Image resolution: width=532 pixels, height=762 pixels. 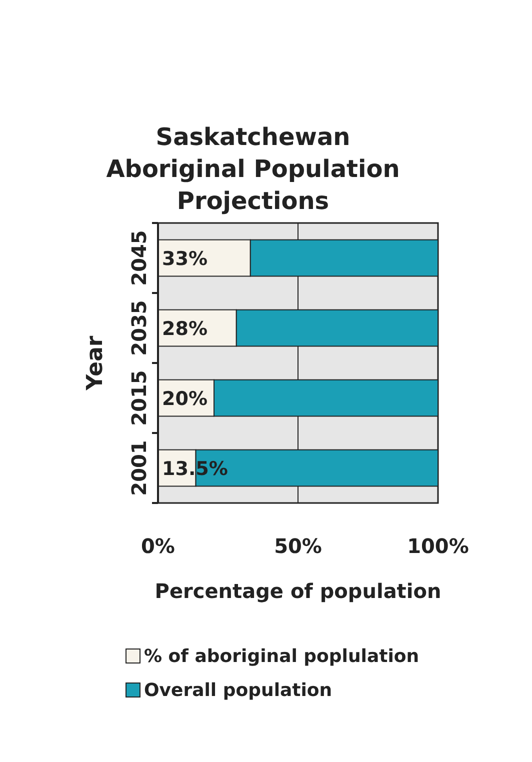 I want to click on y-axis-title: Year, so click(x=95, y=364).